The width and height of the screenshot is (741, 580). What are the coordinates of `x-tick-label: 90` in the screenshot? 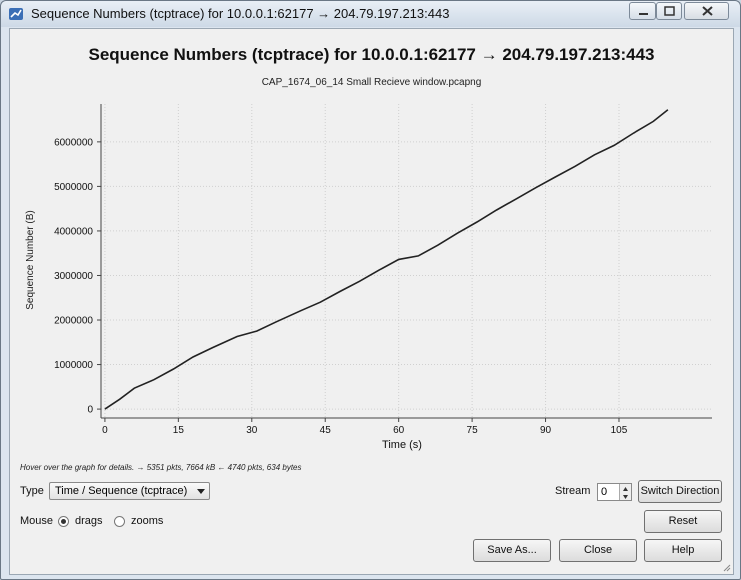 It's located at (546, 430).